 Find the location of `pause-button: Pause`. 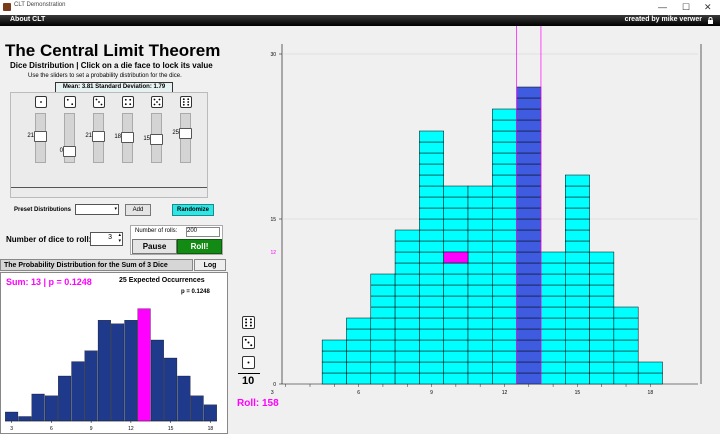

pause-button: Pause is located at coordinates (154, 246).